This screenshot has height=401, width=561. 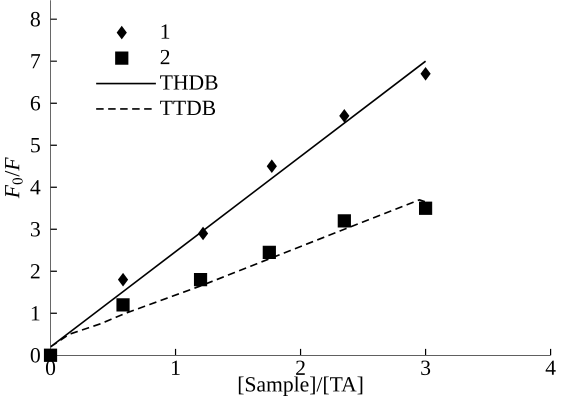 What do you see at coordinates (35, 19) in the screenshot?
I see `y-tick-label: 8` at bounding box center [35, 19].